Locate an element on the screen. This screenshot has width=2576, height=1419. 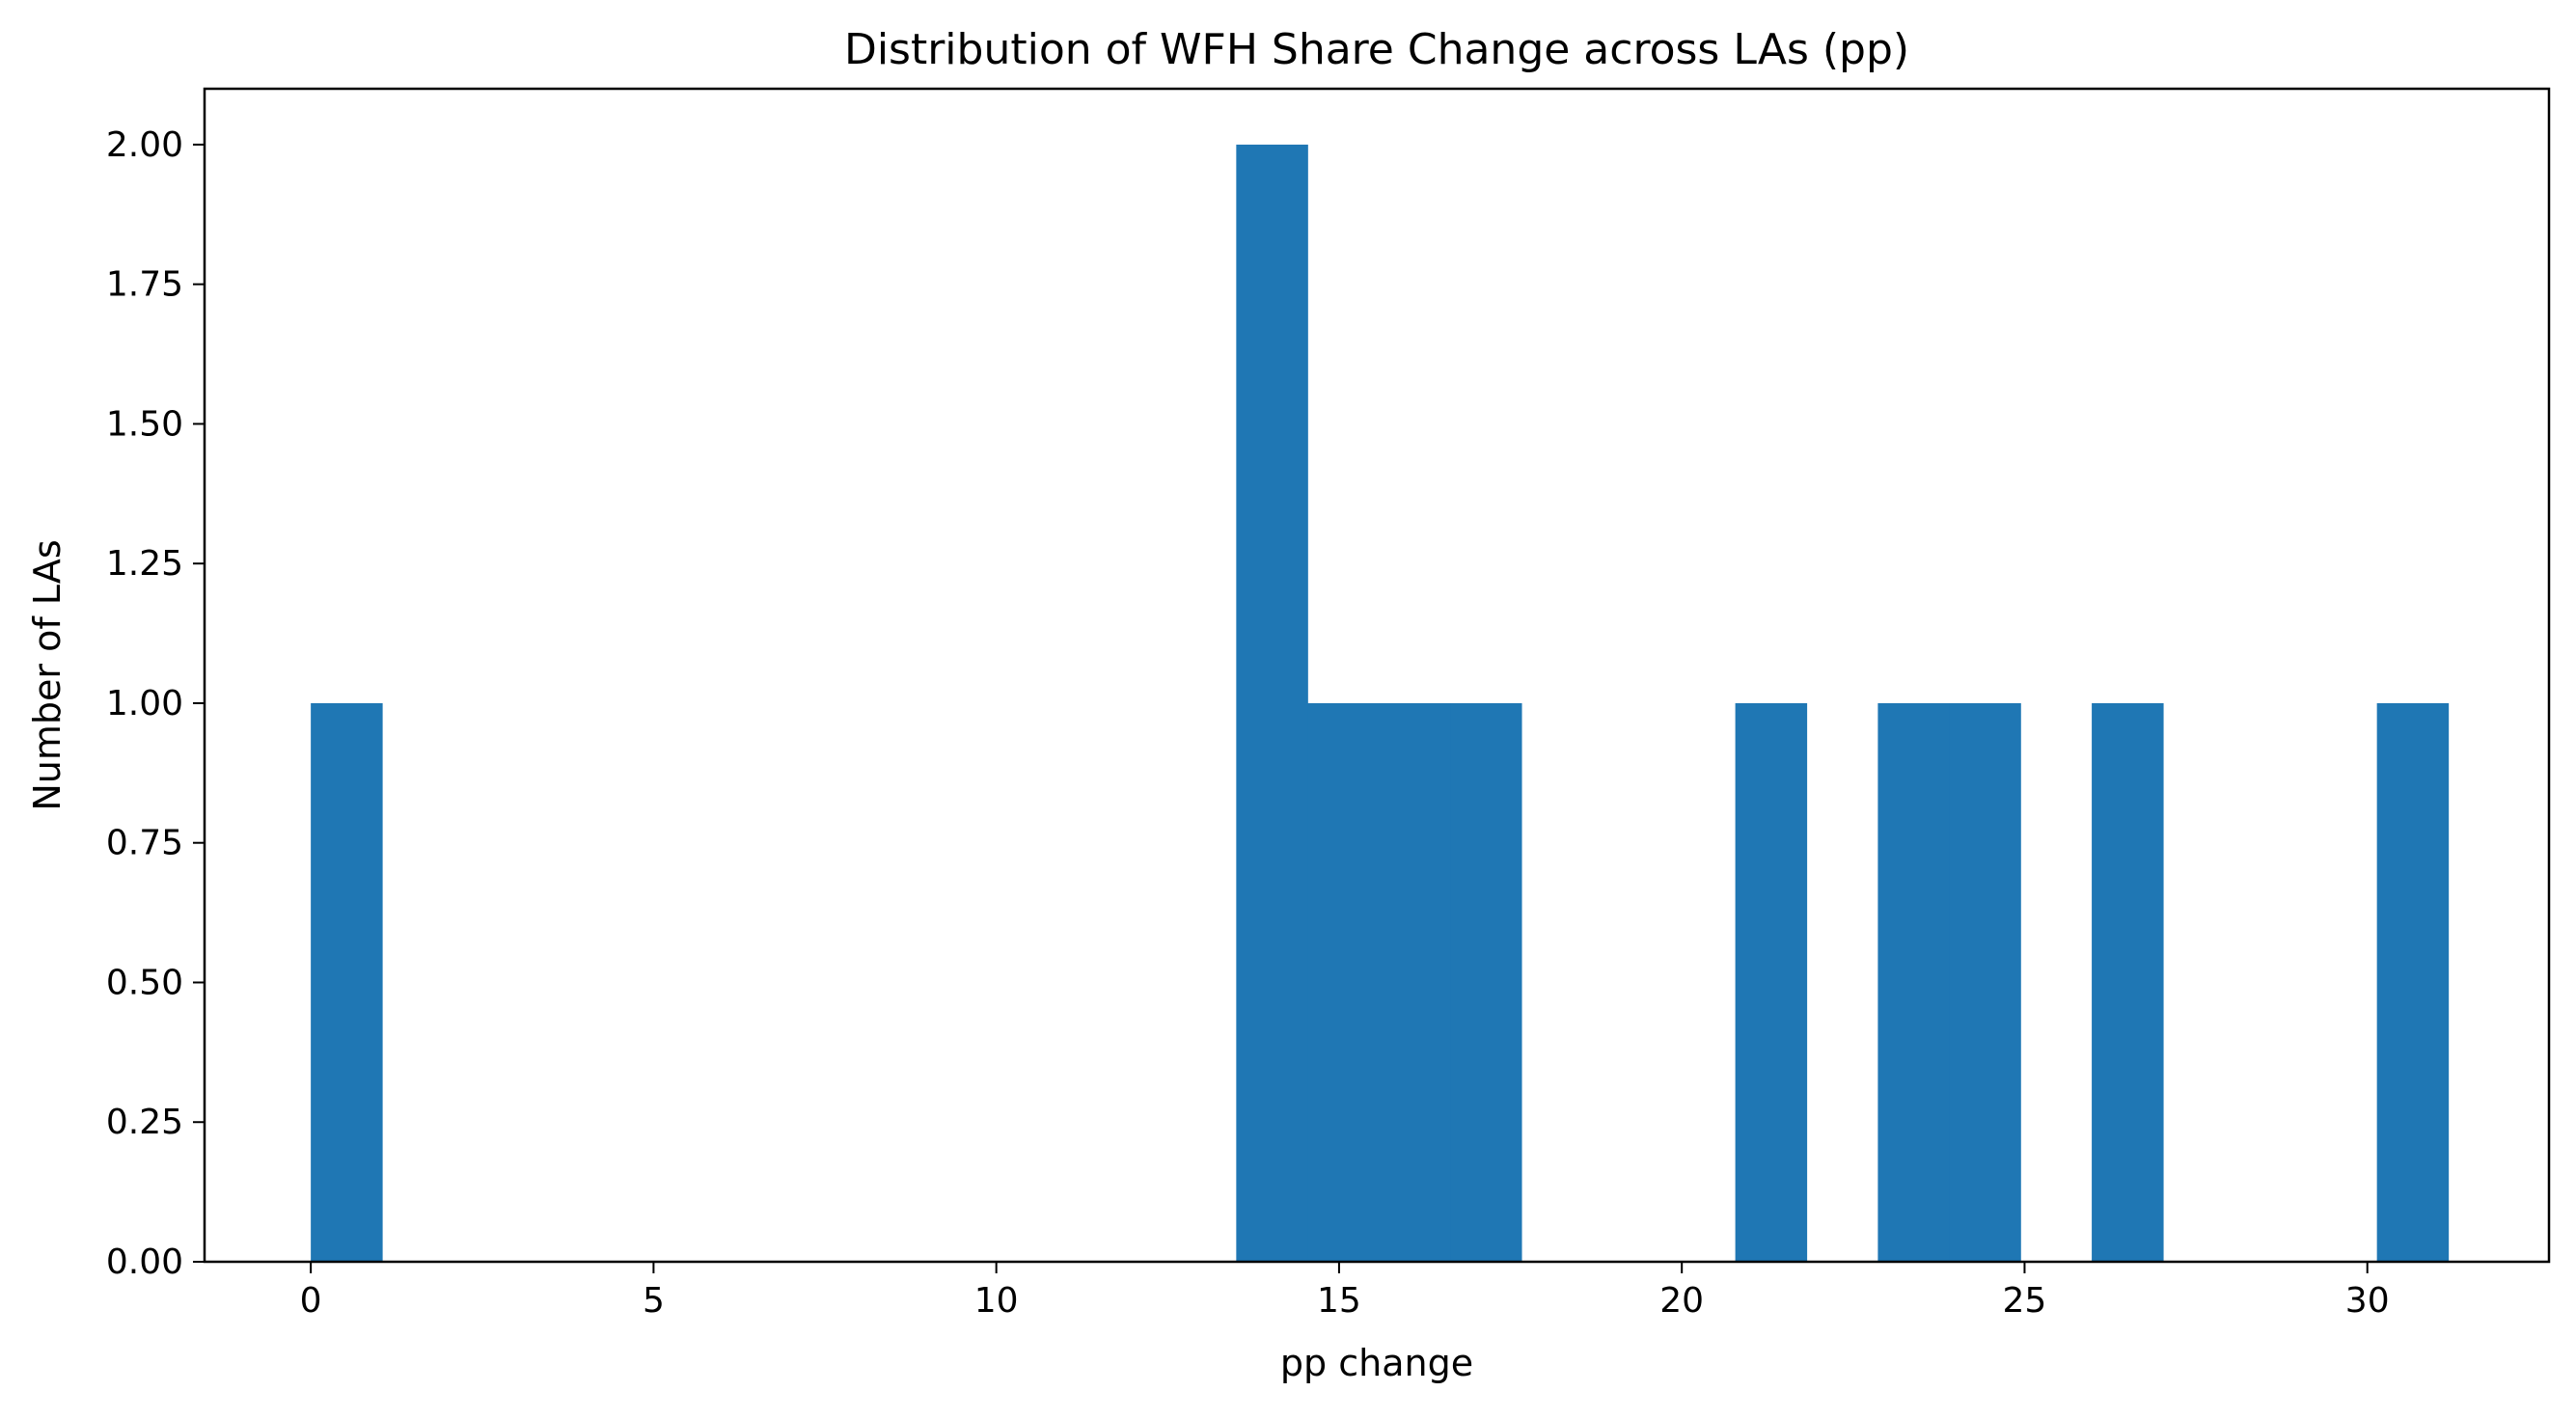
y-tick-label: 1.25 is located at coordinates (144, 564).